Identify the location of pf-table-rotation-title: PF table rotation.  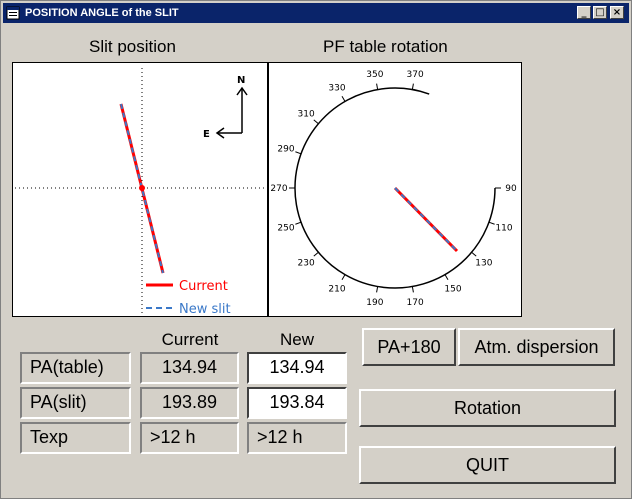
(385, 46).